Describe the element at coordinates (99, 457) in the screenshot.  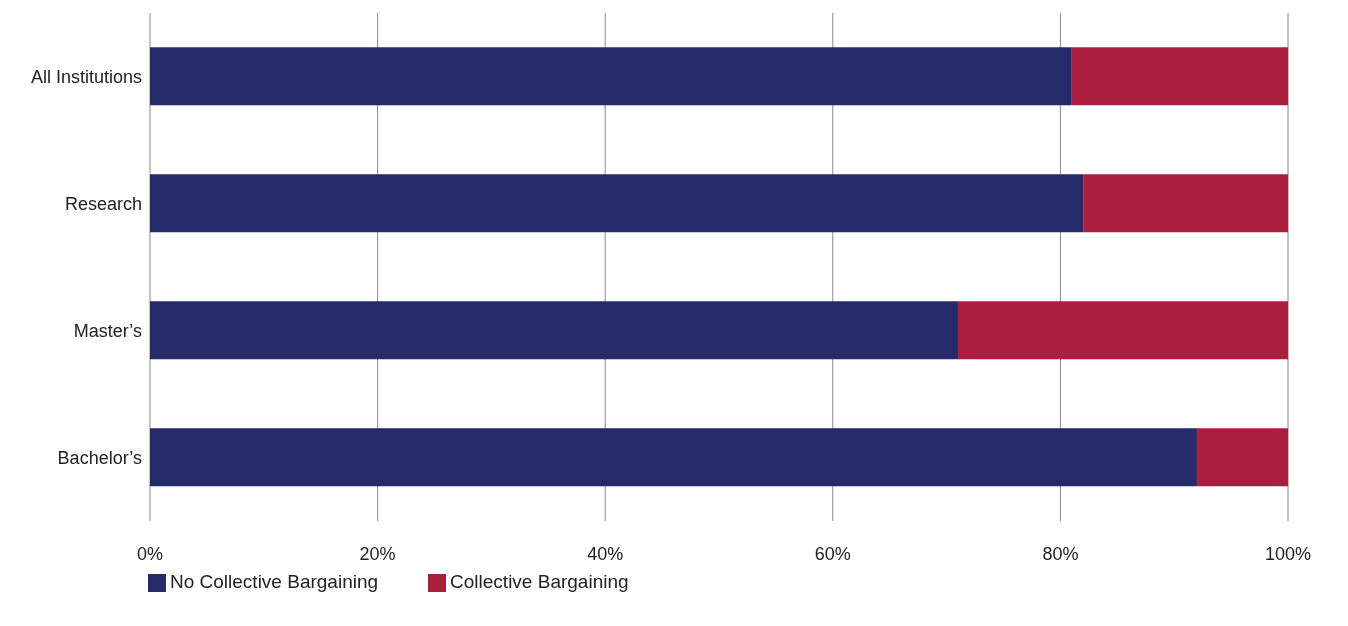
I see `y-tick-label: Bachelor’s` at that location.